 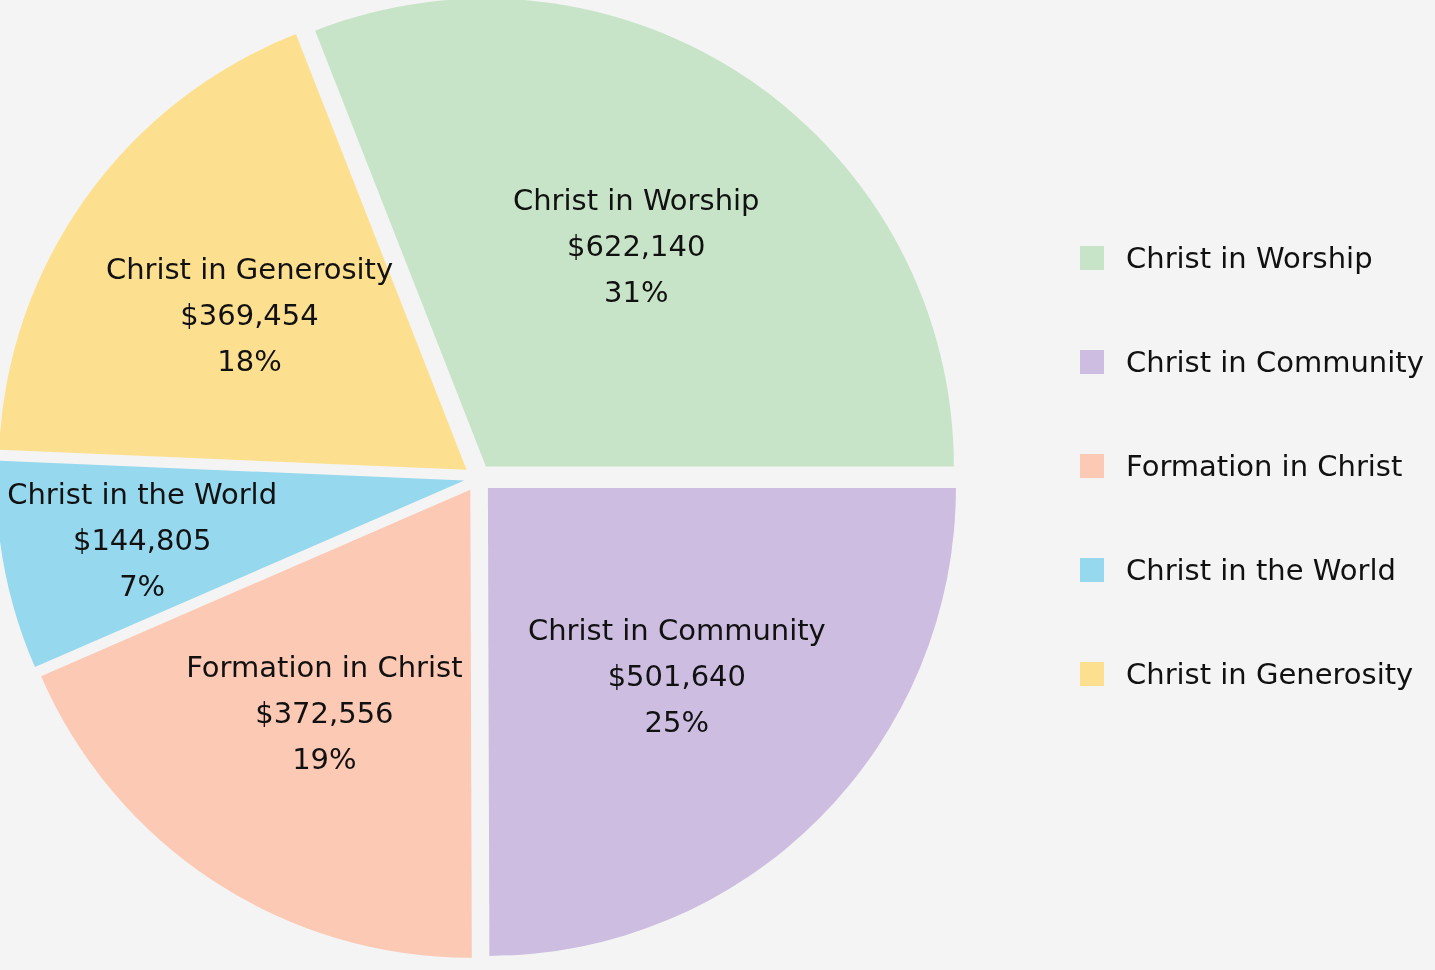 I want to click on legend-label: Christ in Worship, so click(x=1249, y=258).